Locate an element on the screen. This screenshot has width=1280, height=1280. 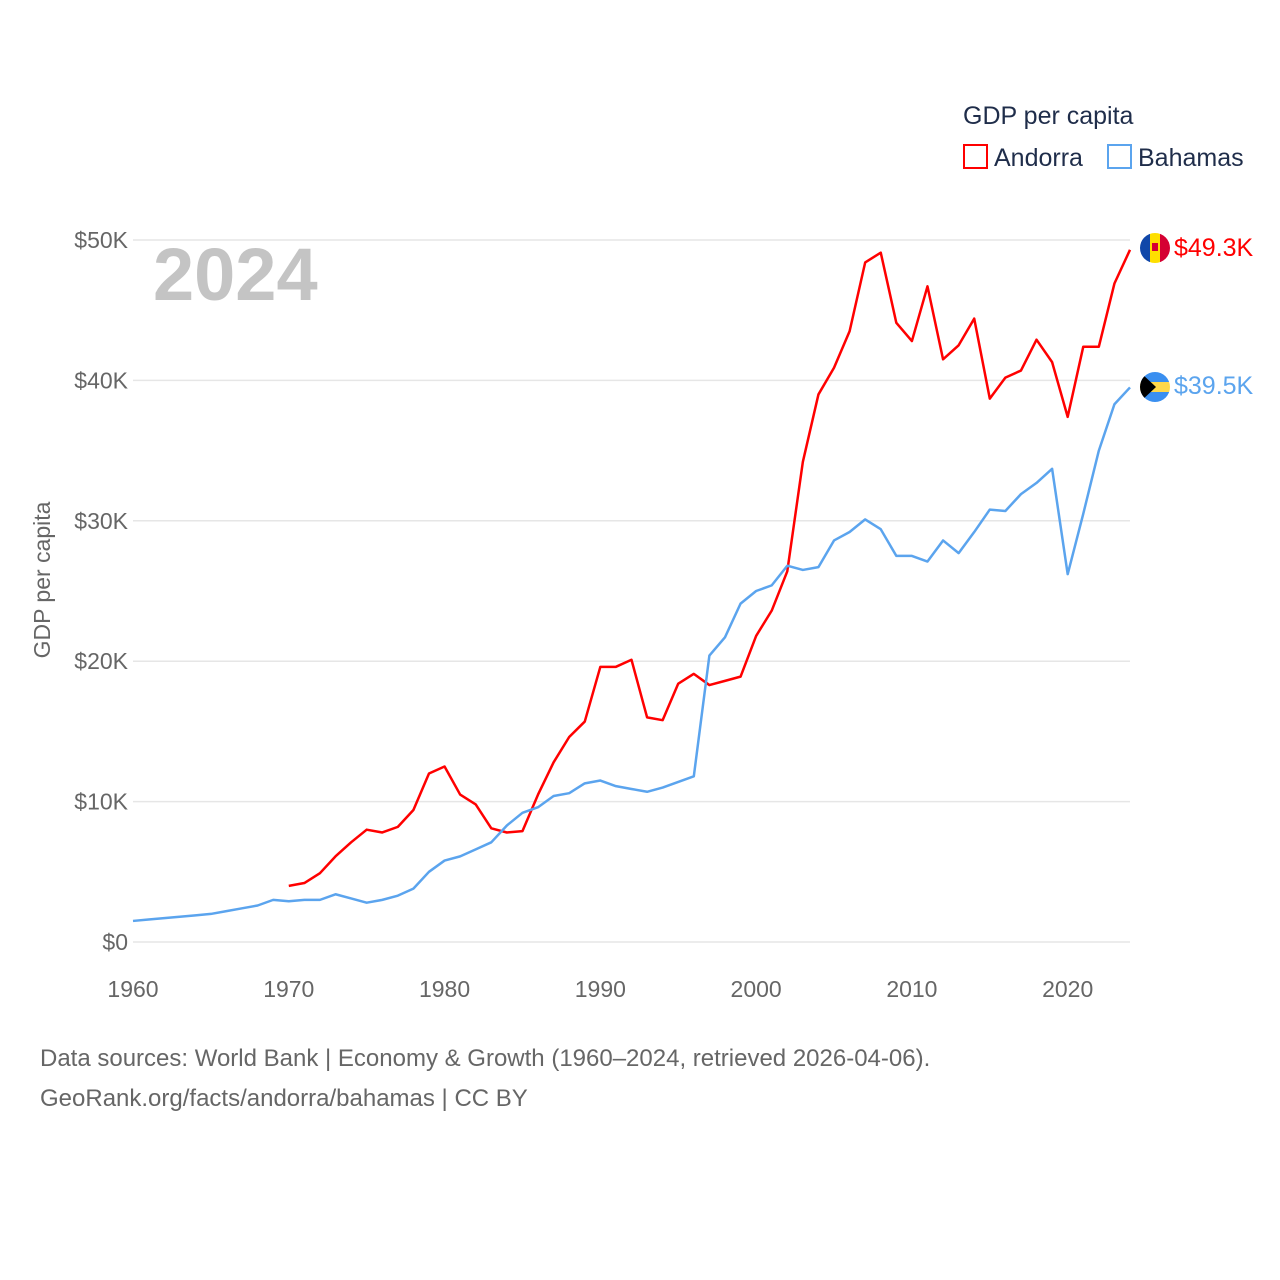
y-tick-label: $30K is located at coordinates (101, 521).